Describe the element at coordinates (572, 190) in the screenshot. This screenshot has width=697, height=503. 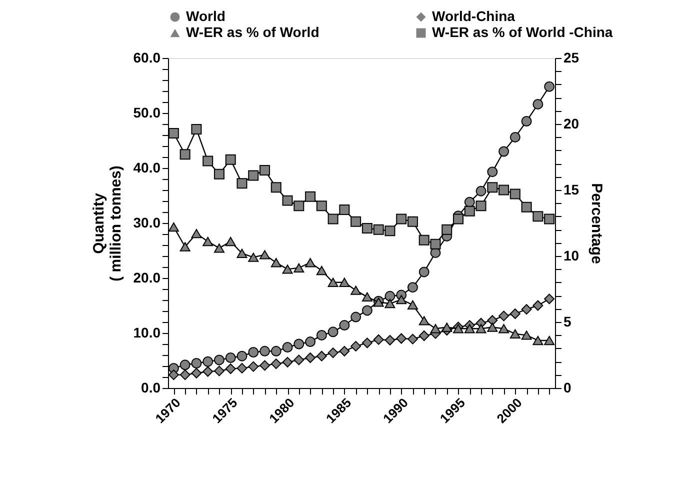
I see `y2-tick-label: 15` at that location.